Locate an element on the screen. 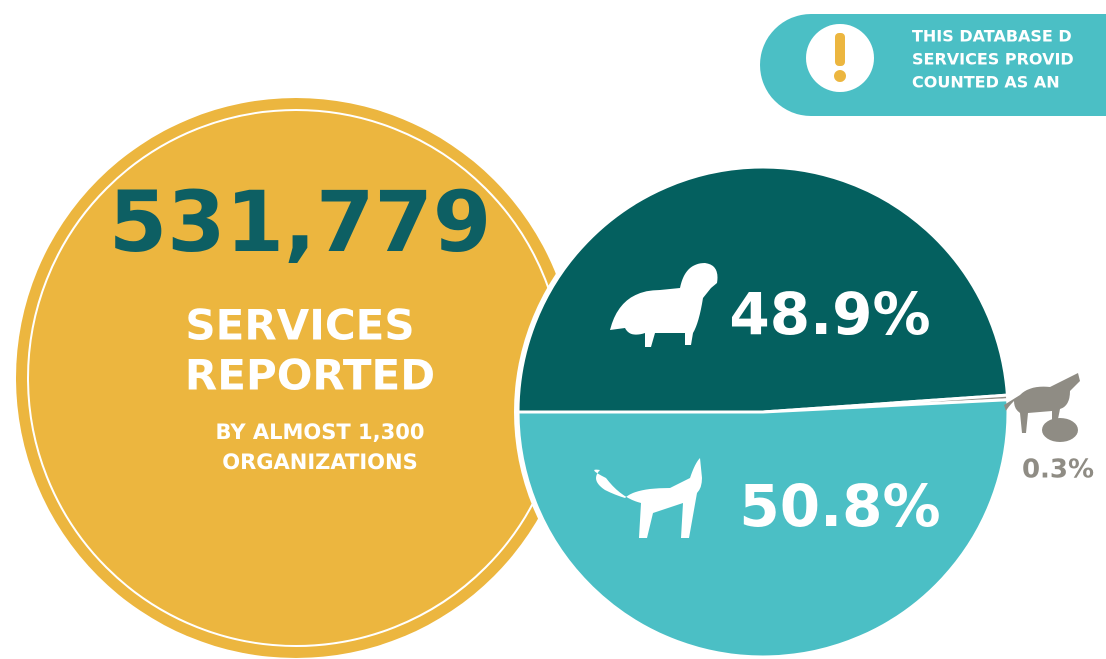  dog-icon is located at coordinates (664, 305).